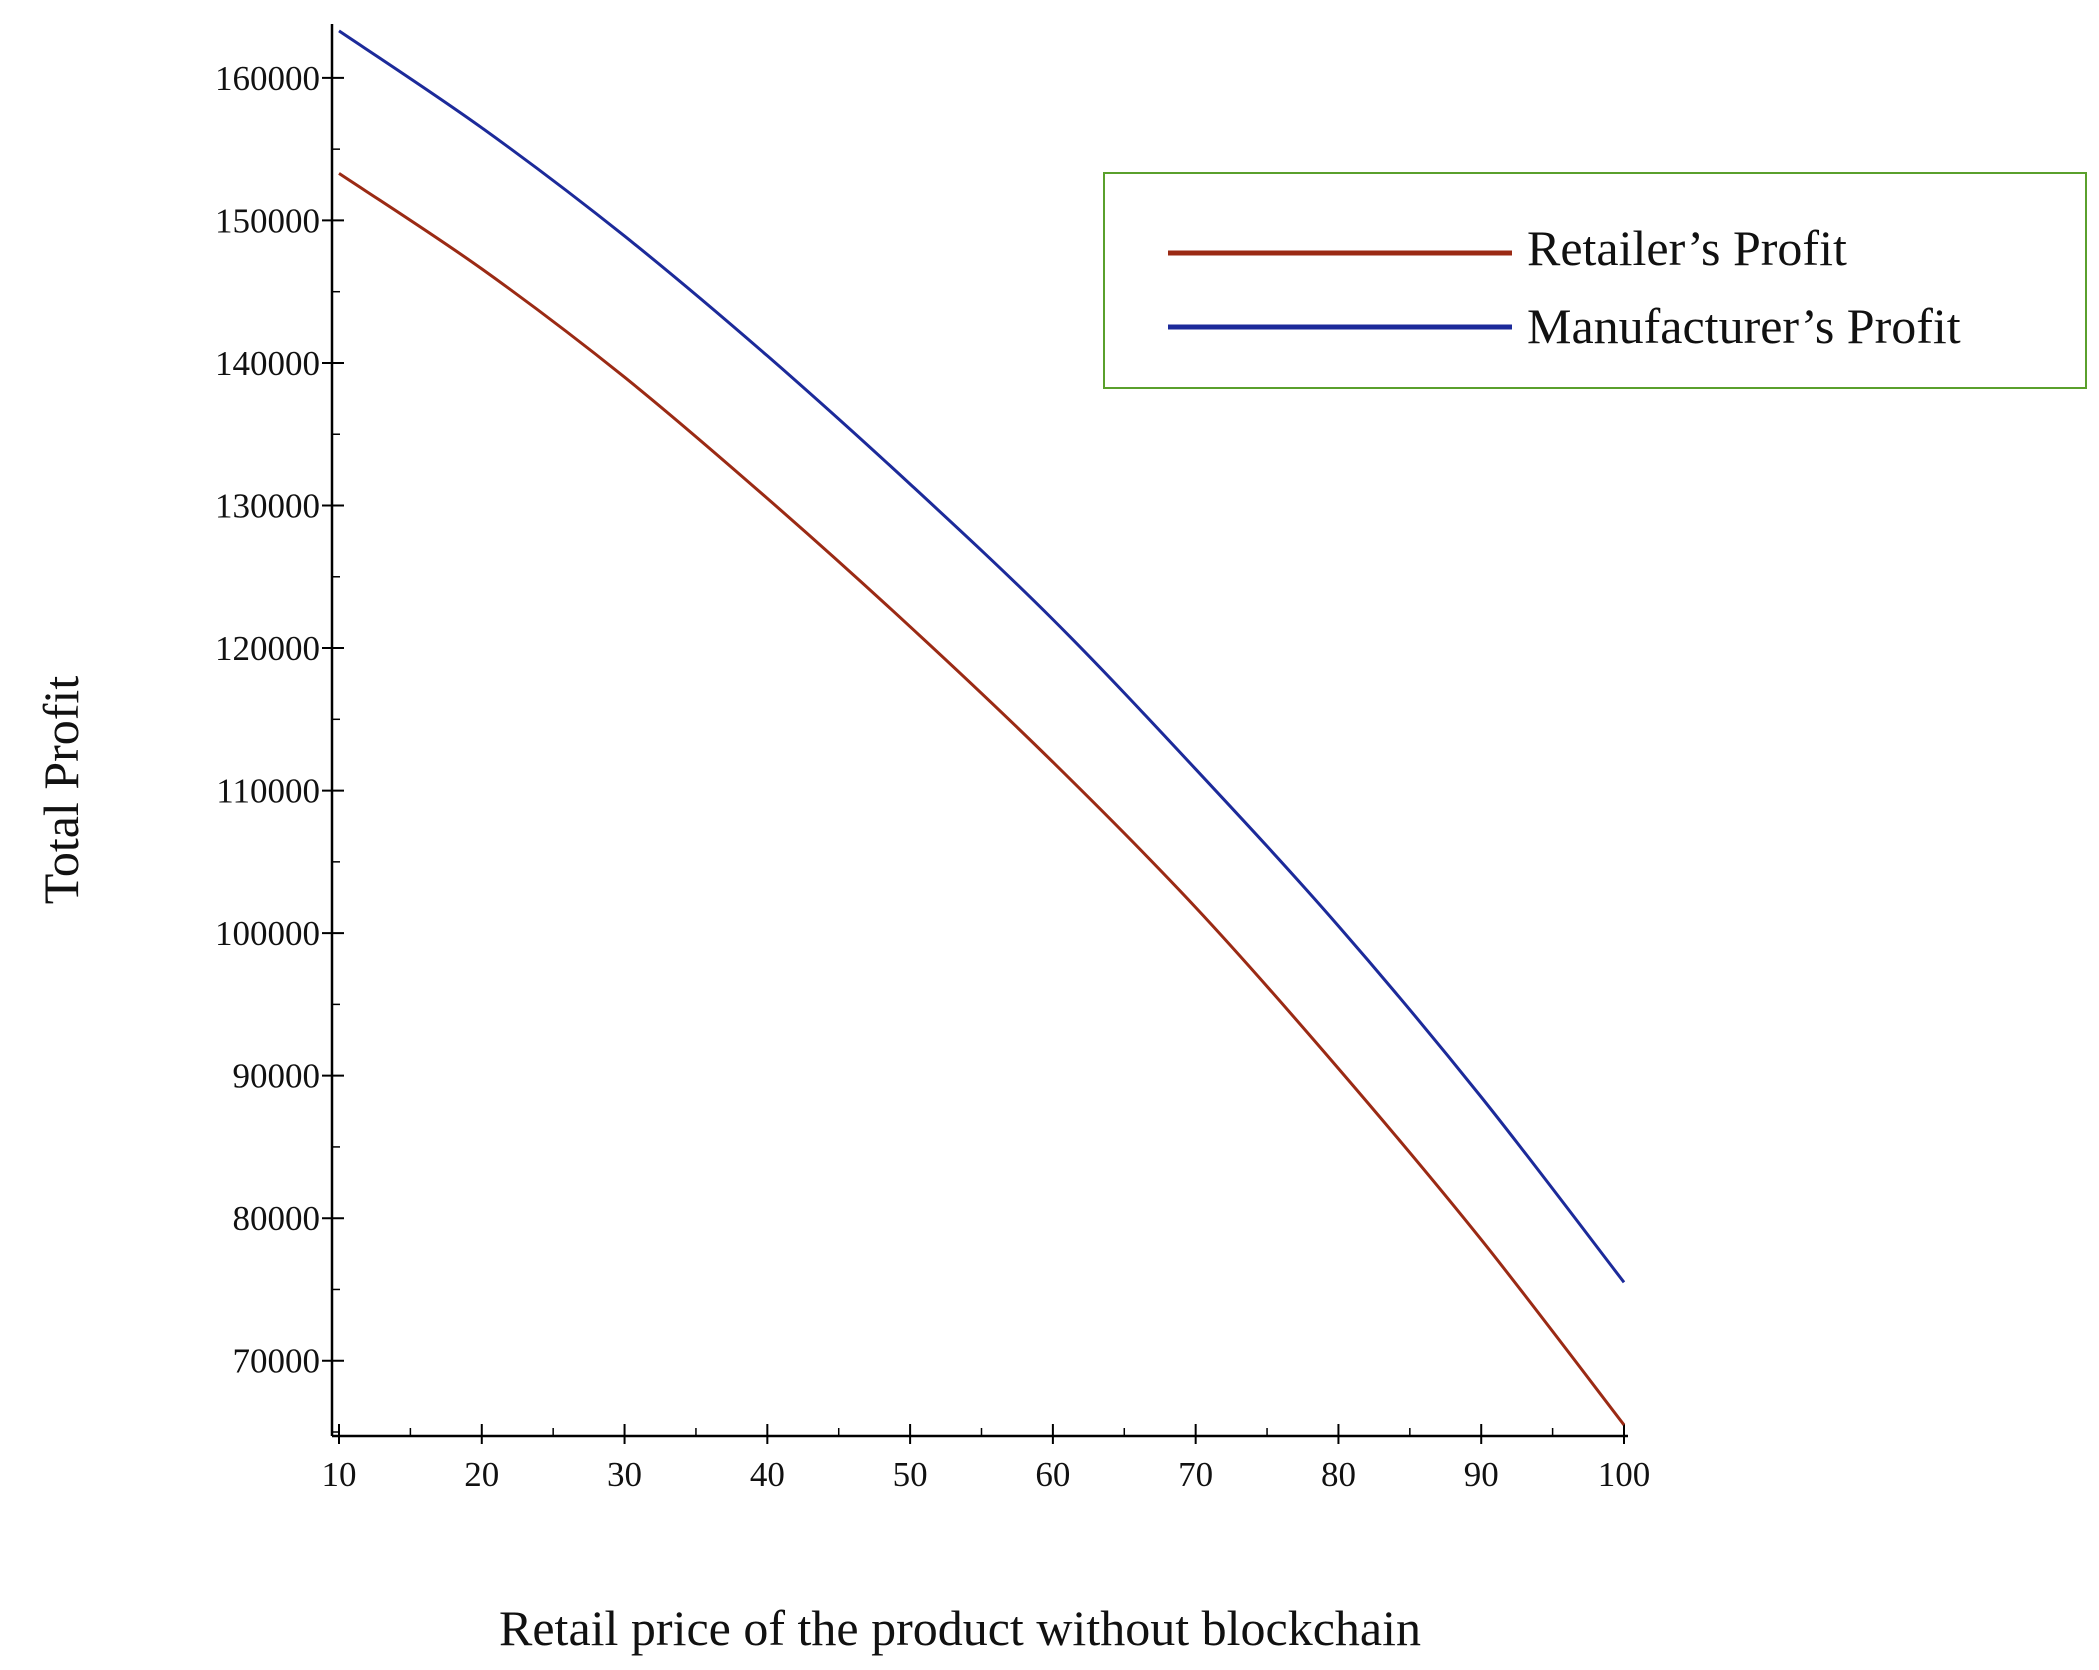 The image size is (2099, 1670). I want to click on y-tick-label: 90000, so click(277, 1076).